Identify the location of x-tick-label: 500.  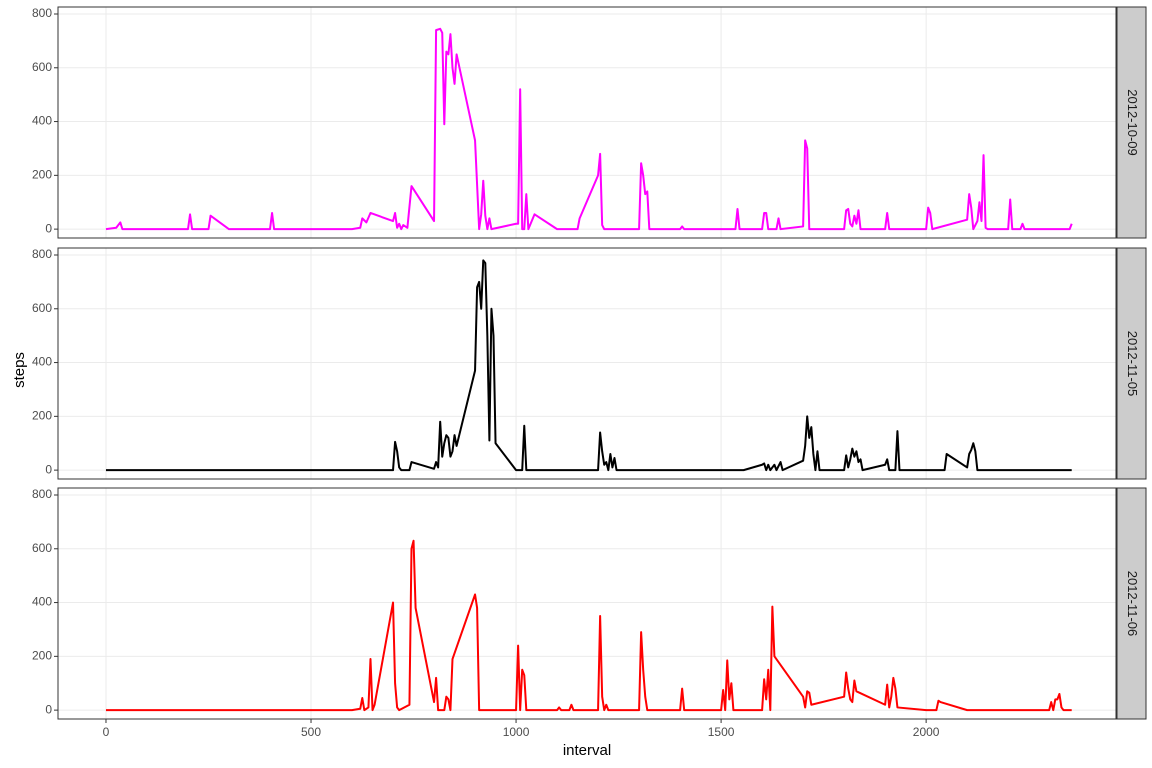
(311, 732).